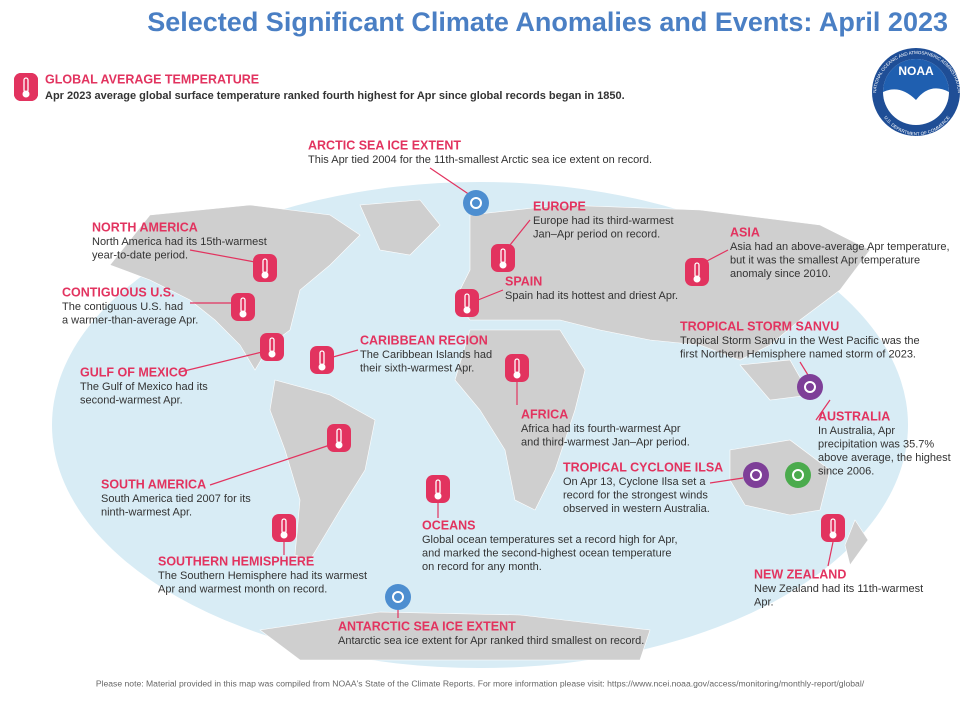  I want to click on annotation-heading: CARIBBEAN REGION, so click(424, 340).